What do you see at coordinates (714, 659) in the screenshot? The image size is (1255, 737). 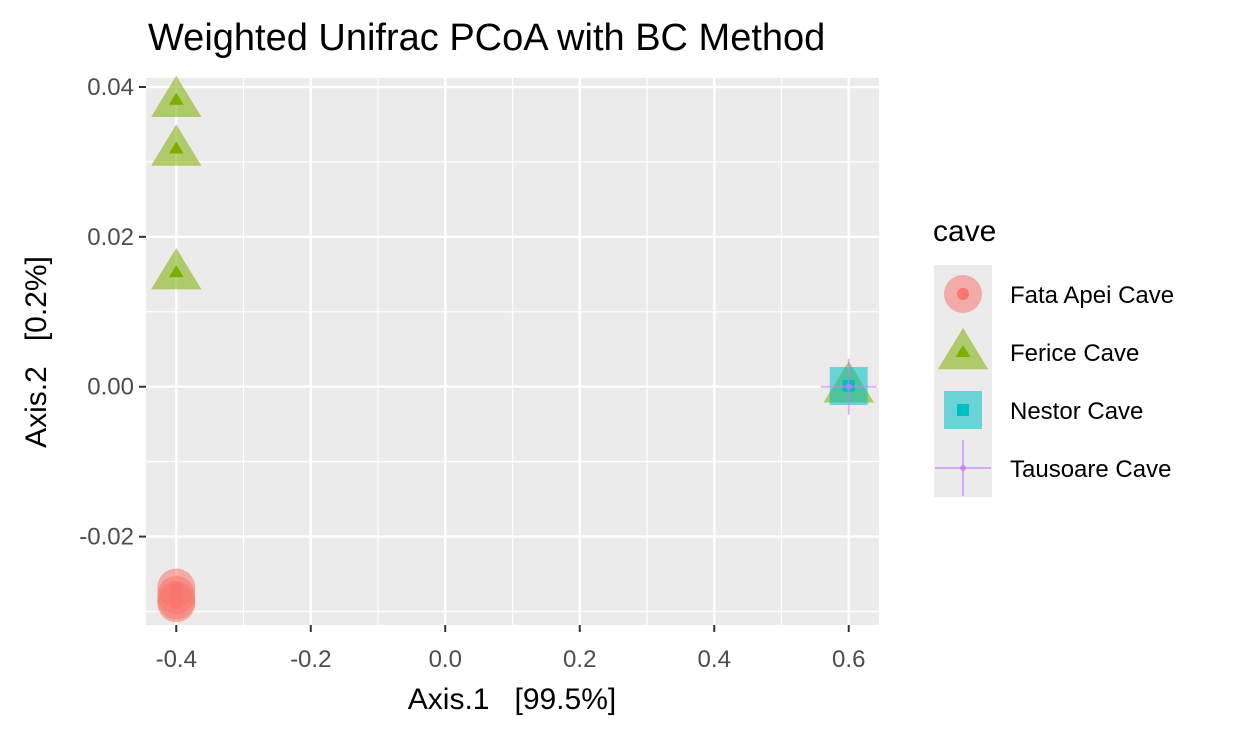 I see `x-tick-label: 0.4` at bounding box center [714, 659].